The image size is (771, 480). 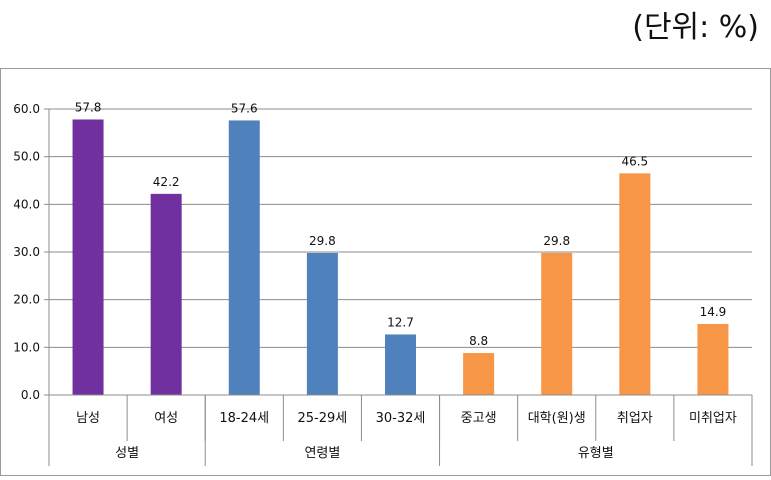 What do you see at coordinates (400, 322) in the screenshot?
I see `data-label: 12.7` at bounding box center [400, 322].